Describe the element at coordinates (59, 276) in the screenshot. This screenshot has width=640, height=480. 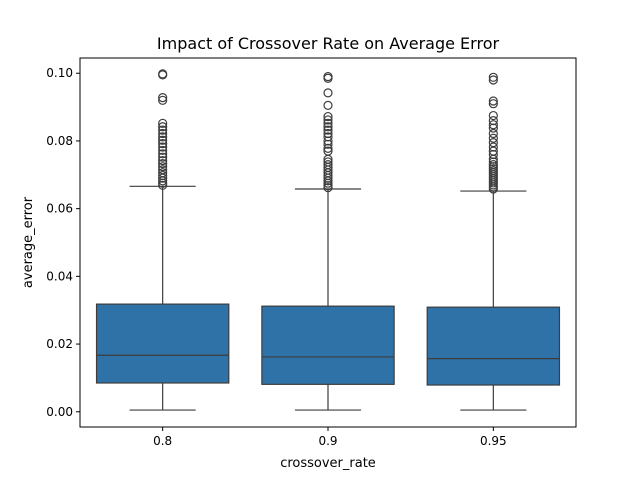
I see `y-tick-label: 0.04` at that location.